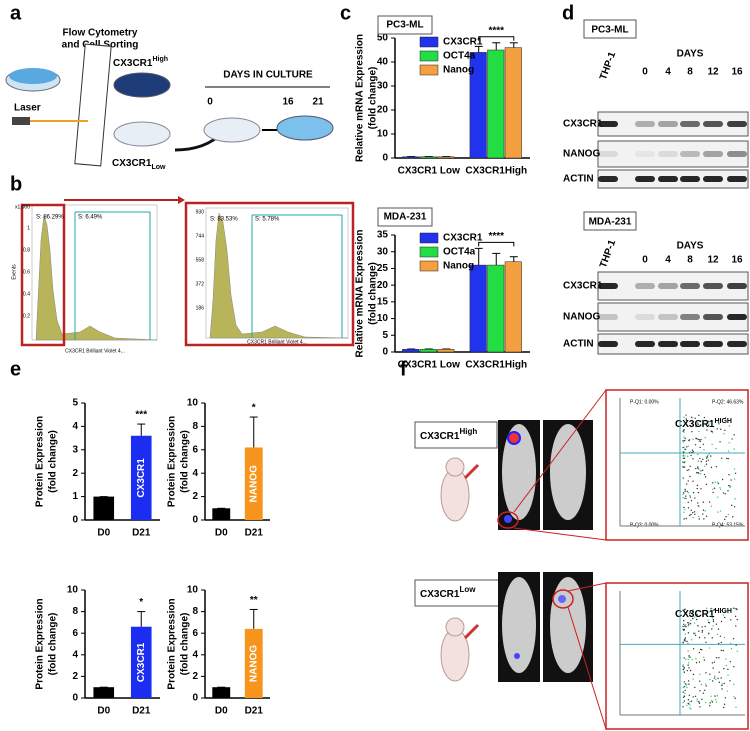  I want to click on histogram, so click(96, 277).